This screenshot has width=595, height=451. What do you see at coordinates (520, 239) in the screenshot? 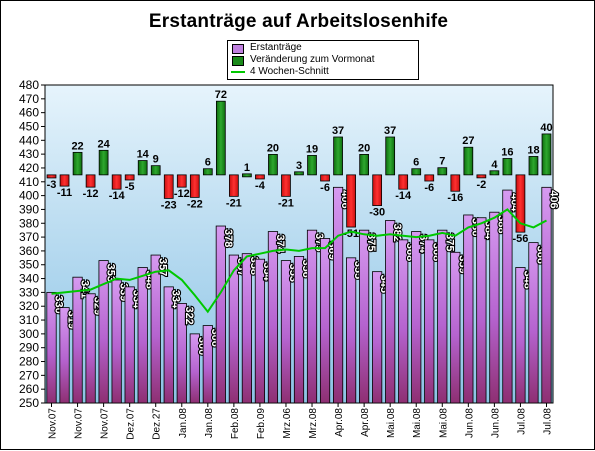
I see `change-value-label: -56` at bounding box center [520, 239].